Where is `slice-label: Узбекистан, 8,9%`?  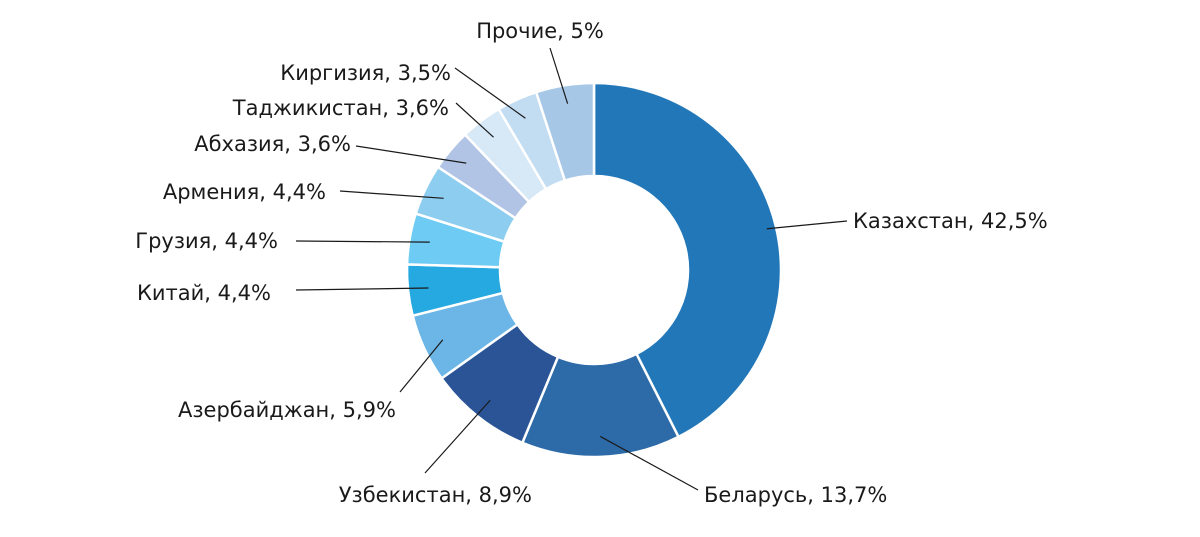
slice-label: Узбекистан, 8,9% is located at coordinates (435, 495).